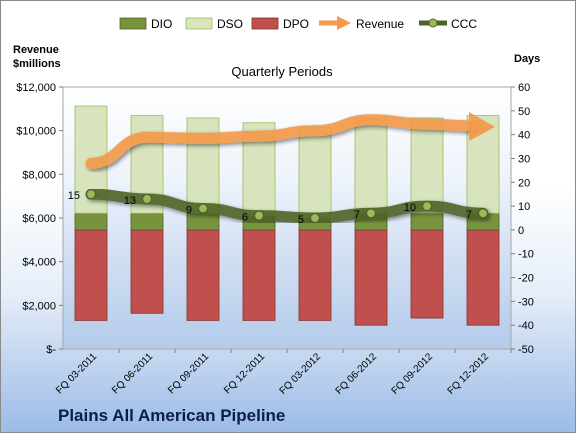 The height and width of the screenshot is (433, 576). Describe the element at coordinates (287, 206) in the screenshot. I see `ccc-line` at that location.